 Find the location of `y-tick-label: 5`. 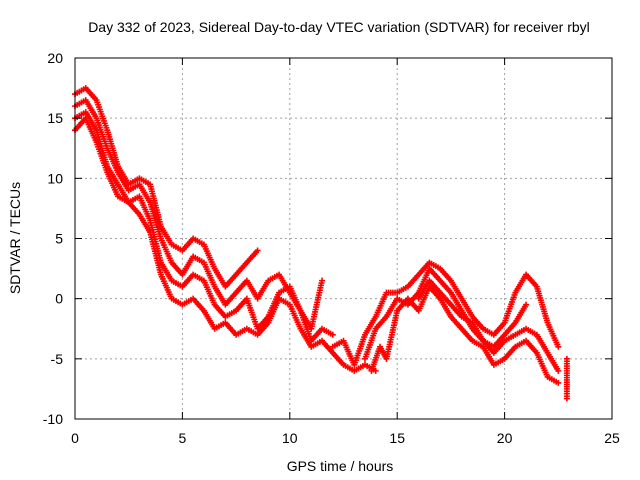

y-tick-label: 5 is located at coordinates (59, 239).